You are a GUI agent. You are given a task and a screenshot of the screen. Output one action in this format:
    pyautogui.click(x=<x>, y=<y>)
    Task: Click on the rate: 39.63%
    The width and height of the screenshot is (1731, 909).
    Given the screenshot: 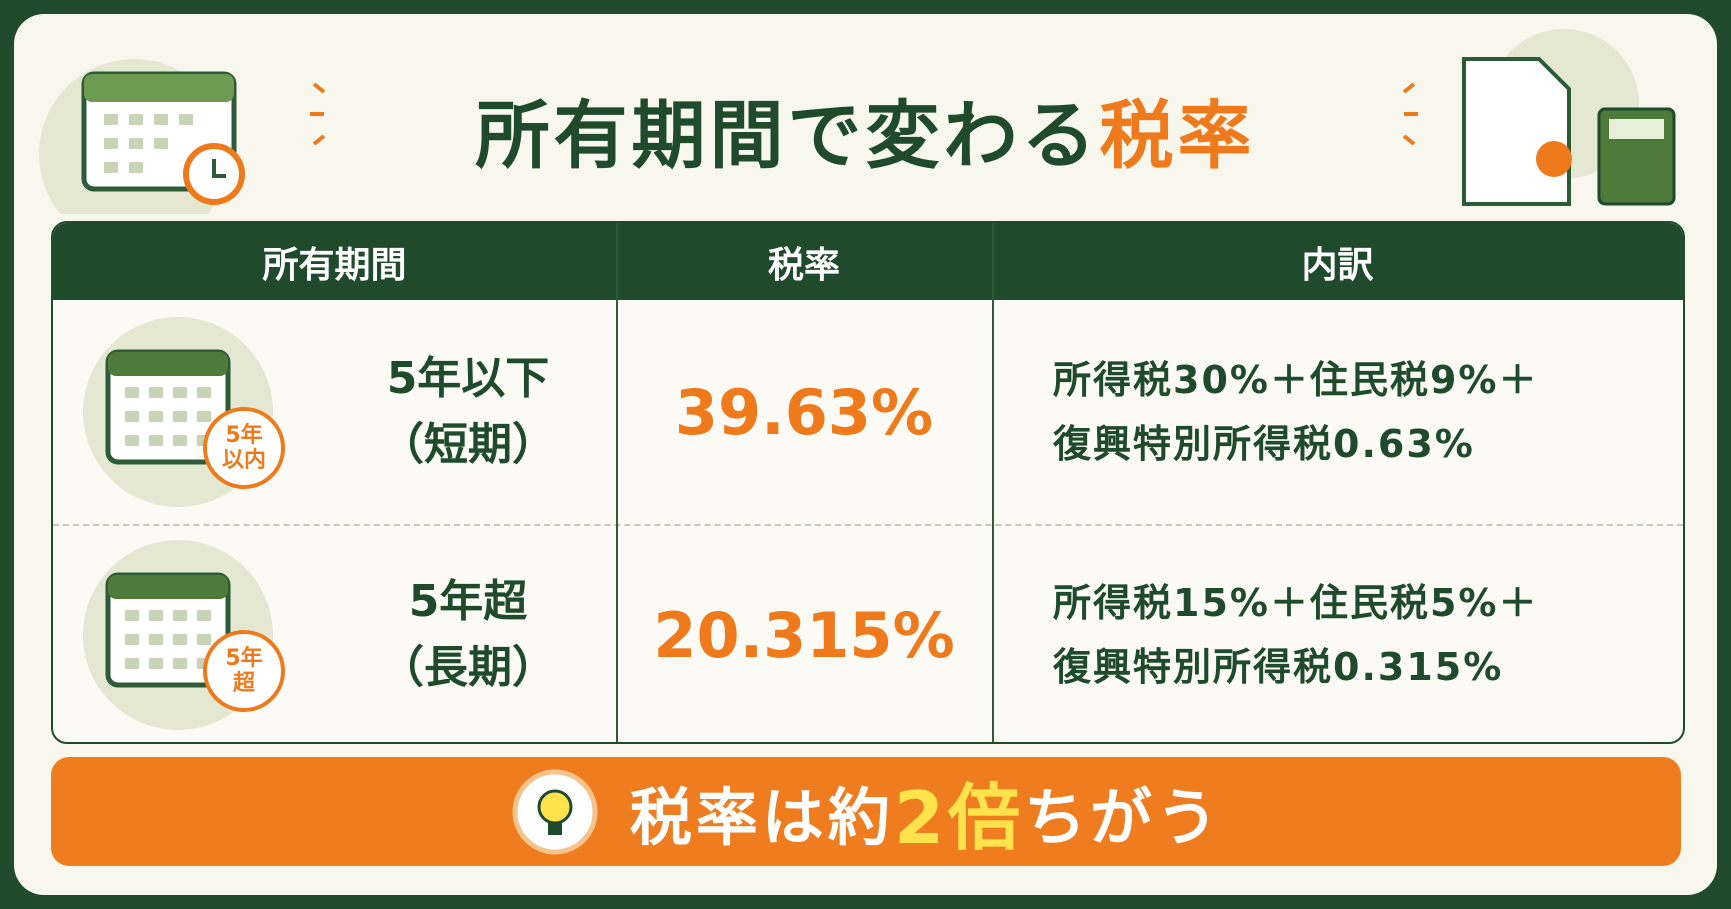 What is the action you would take?
    pyautogui.click(x=804, y=412)
    